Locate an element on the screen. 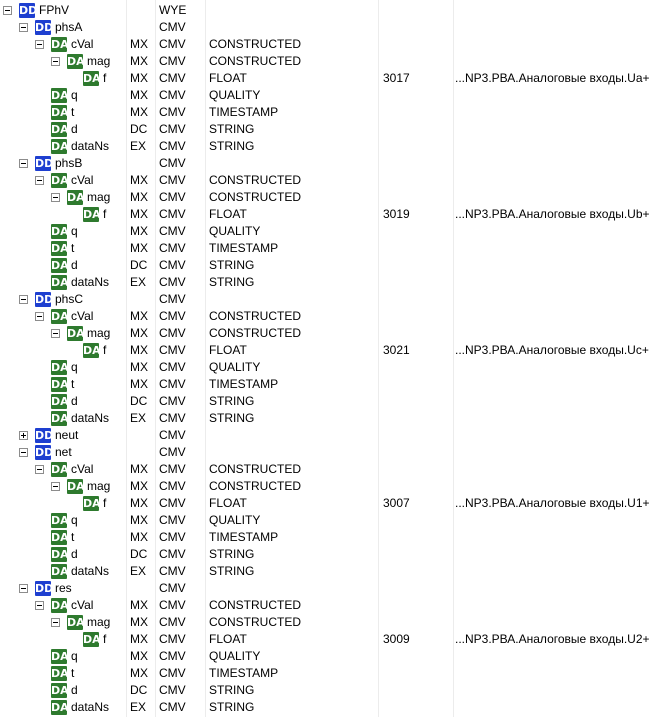 This screenshot has height=717, width=663. node-name: mag is located at coordinates (99, 61).